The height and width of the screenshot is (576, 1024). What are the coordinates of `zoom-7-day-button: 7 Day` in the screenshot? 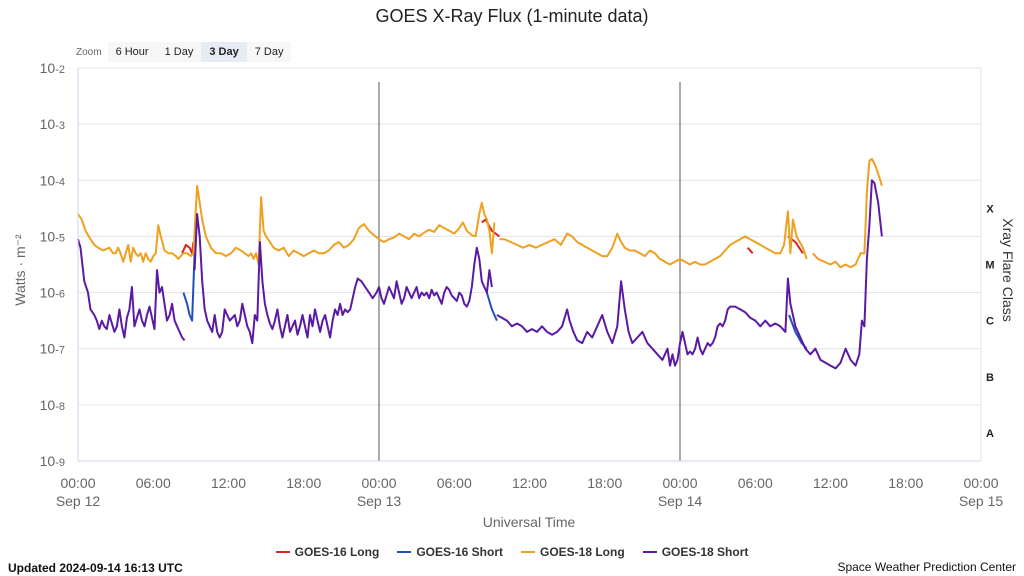 It's located at (269, 52).